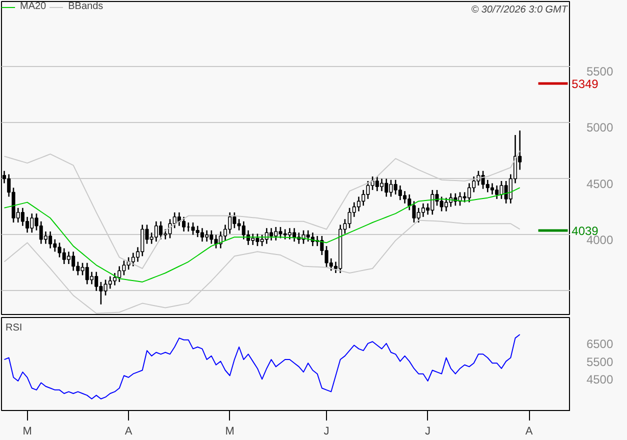 Image resolution: width=627 pixels, height=440 pixels. Describe the element at coordinates (600, 127) in the screenshot. I see `y-tick-label: 5000` at that location.